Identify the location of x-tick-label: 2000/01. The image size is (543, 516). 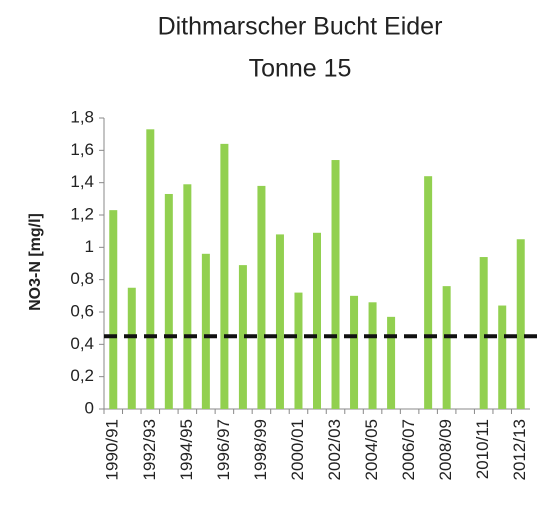
(297, 449).